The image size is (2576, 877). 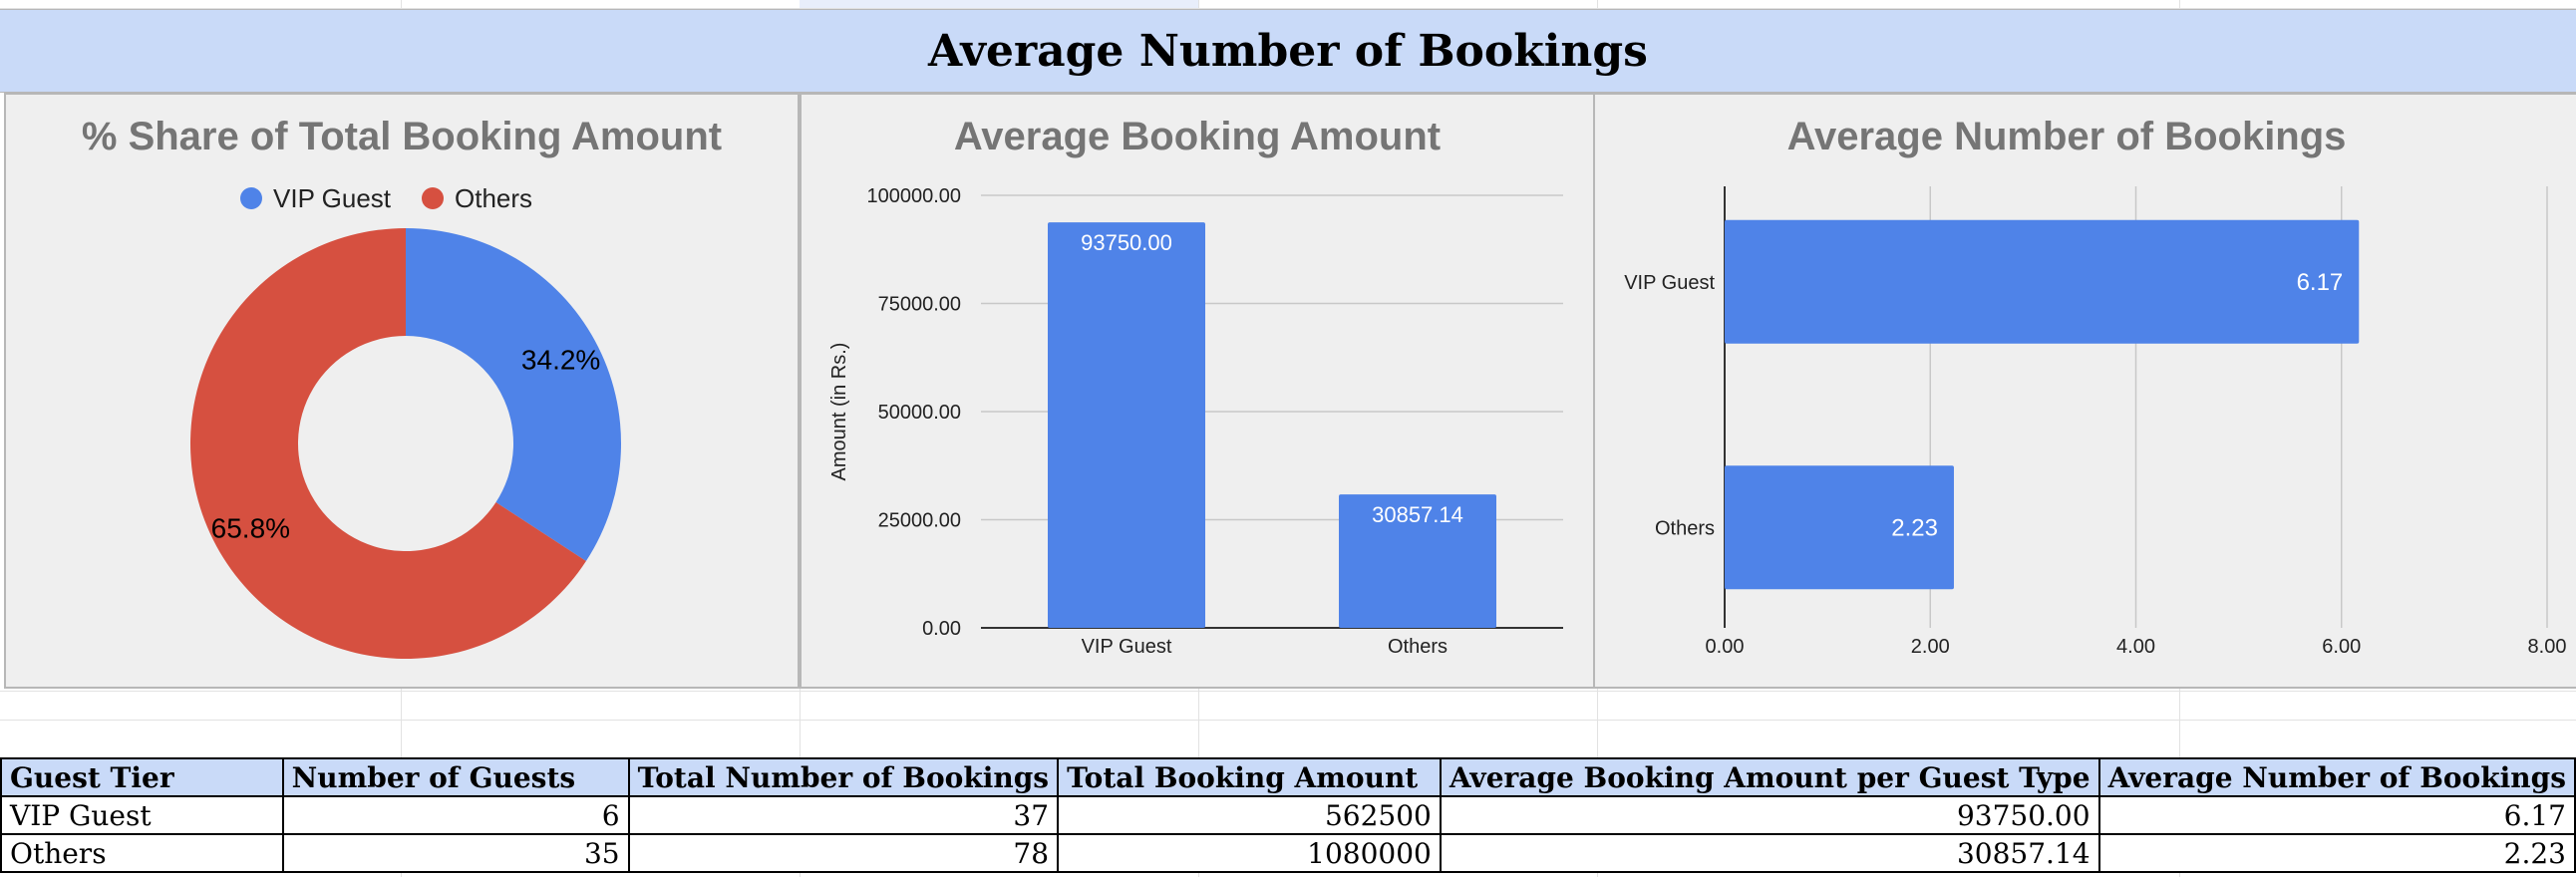 I want to click on table-header-cell: Average Booking Amount per Guest Type, so click(x=1769, y=777).